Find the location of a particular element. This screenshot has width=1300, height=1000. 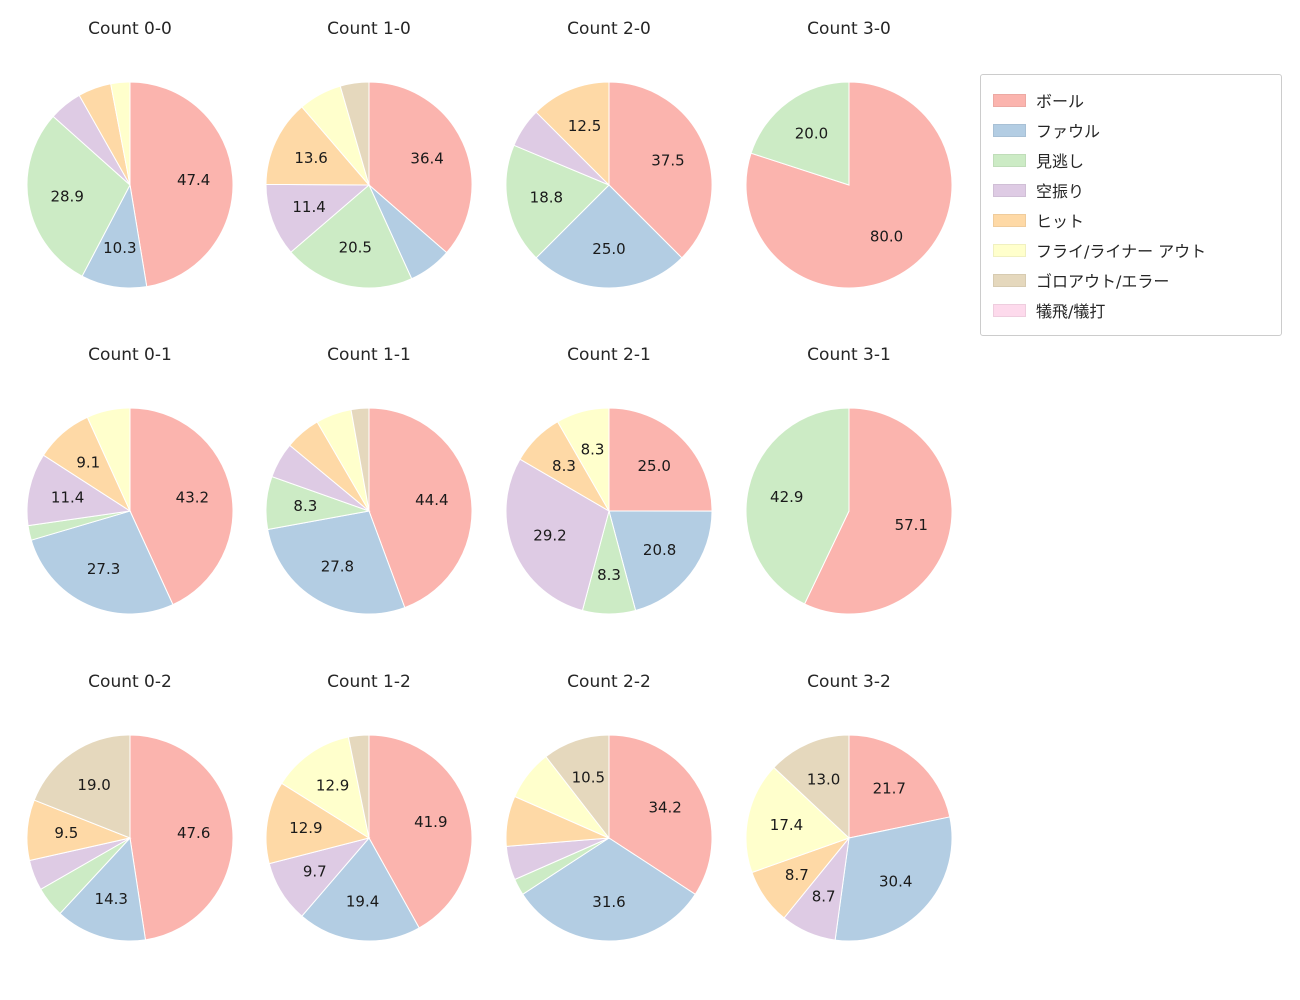

slice-percent-label: 80.0 is located at coordinates (886, 237).